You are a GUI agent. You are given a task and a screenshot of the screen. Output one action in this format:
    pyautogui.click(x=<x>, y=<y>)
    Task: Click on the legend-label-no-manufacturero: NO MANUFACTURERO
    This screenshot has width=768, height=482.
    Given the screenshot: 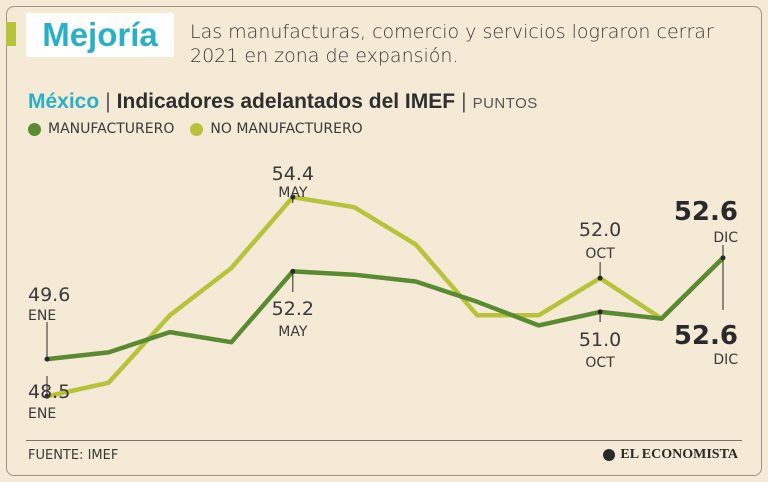 What is the action you would take?
    pyautogui.click(x=286, y=129)
    